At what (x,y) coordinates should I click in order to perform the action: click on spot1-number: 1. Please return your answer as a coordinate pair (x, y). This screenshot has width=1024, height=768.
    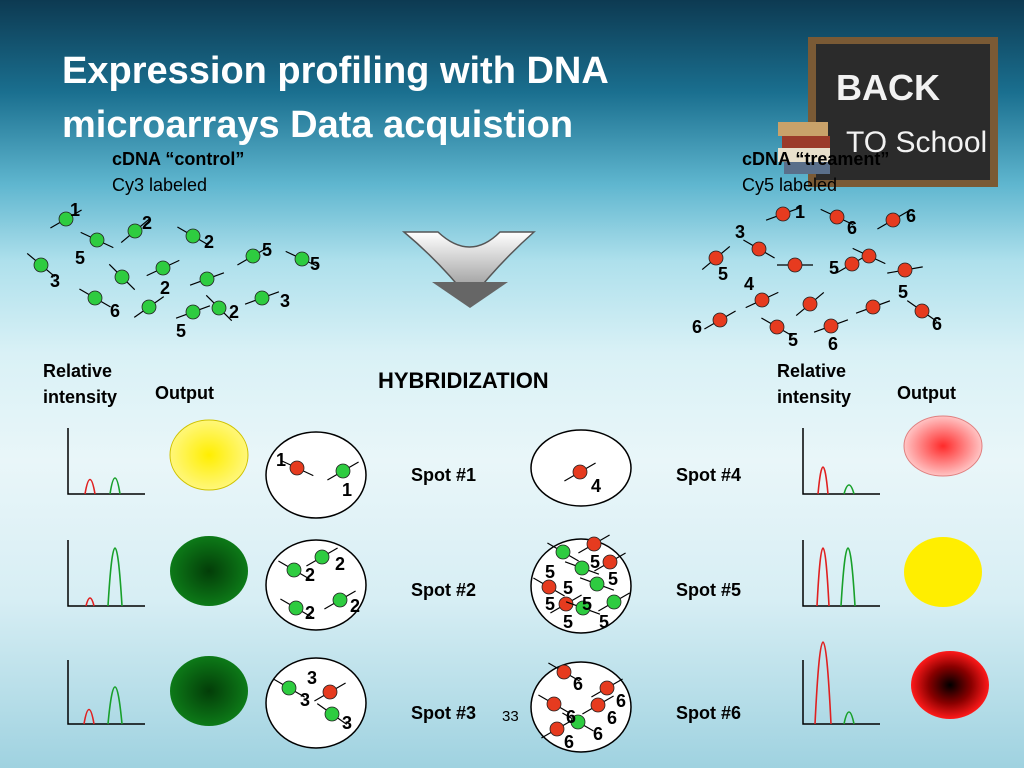
    Looking at the image, I should click on (281, 460).